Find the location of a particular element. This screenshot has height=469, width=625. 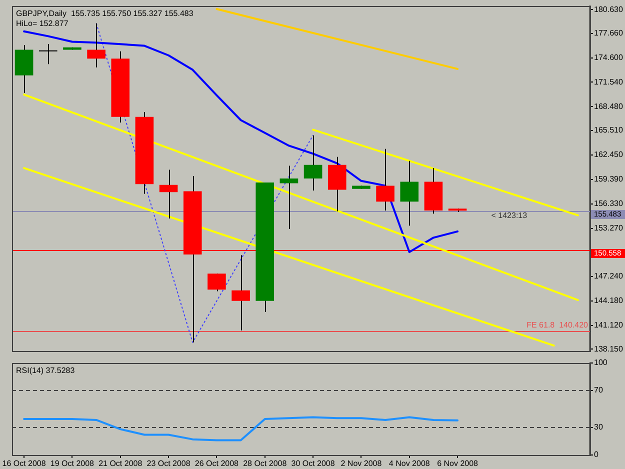

annotation: < 1423:13 is located at coordinates (509, 215).